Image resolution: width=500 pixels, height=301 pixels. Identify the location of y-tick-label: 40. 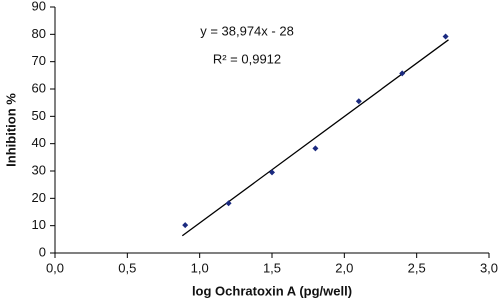
(39, 142).